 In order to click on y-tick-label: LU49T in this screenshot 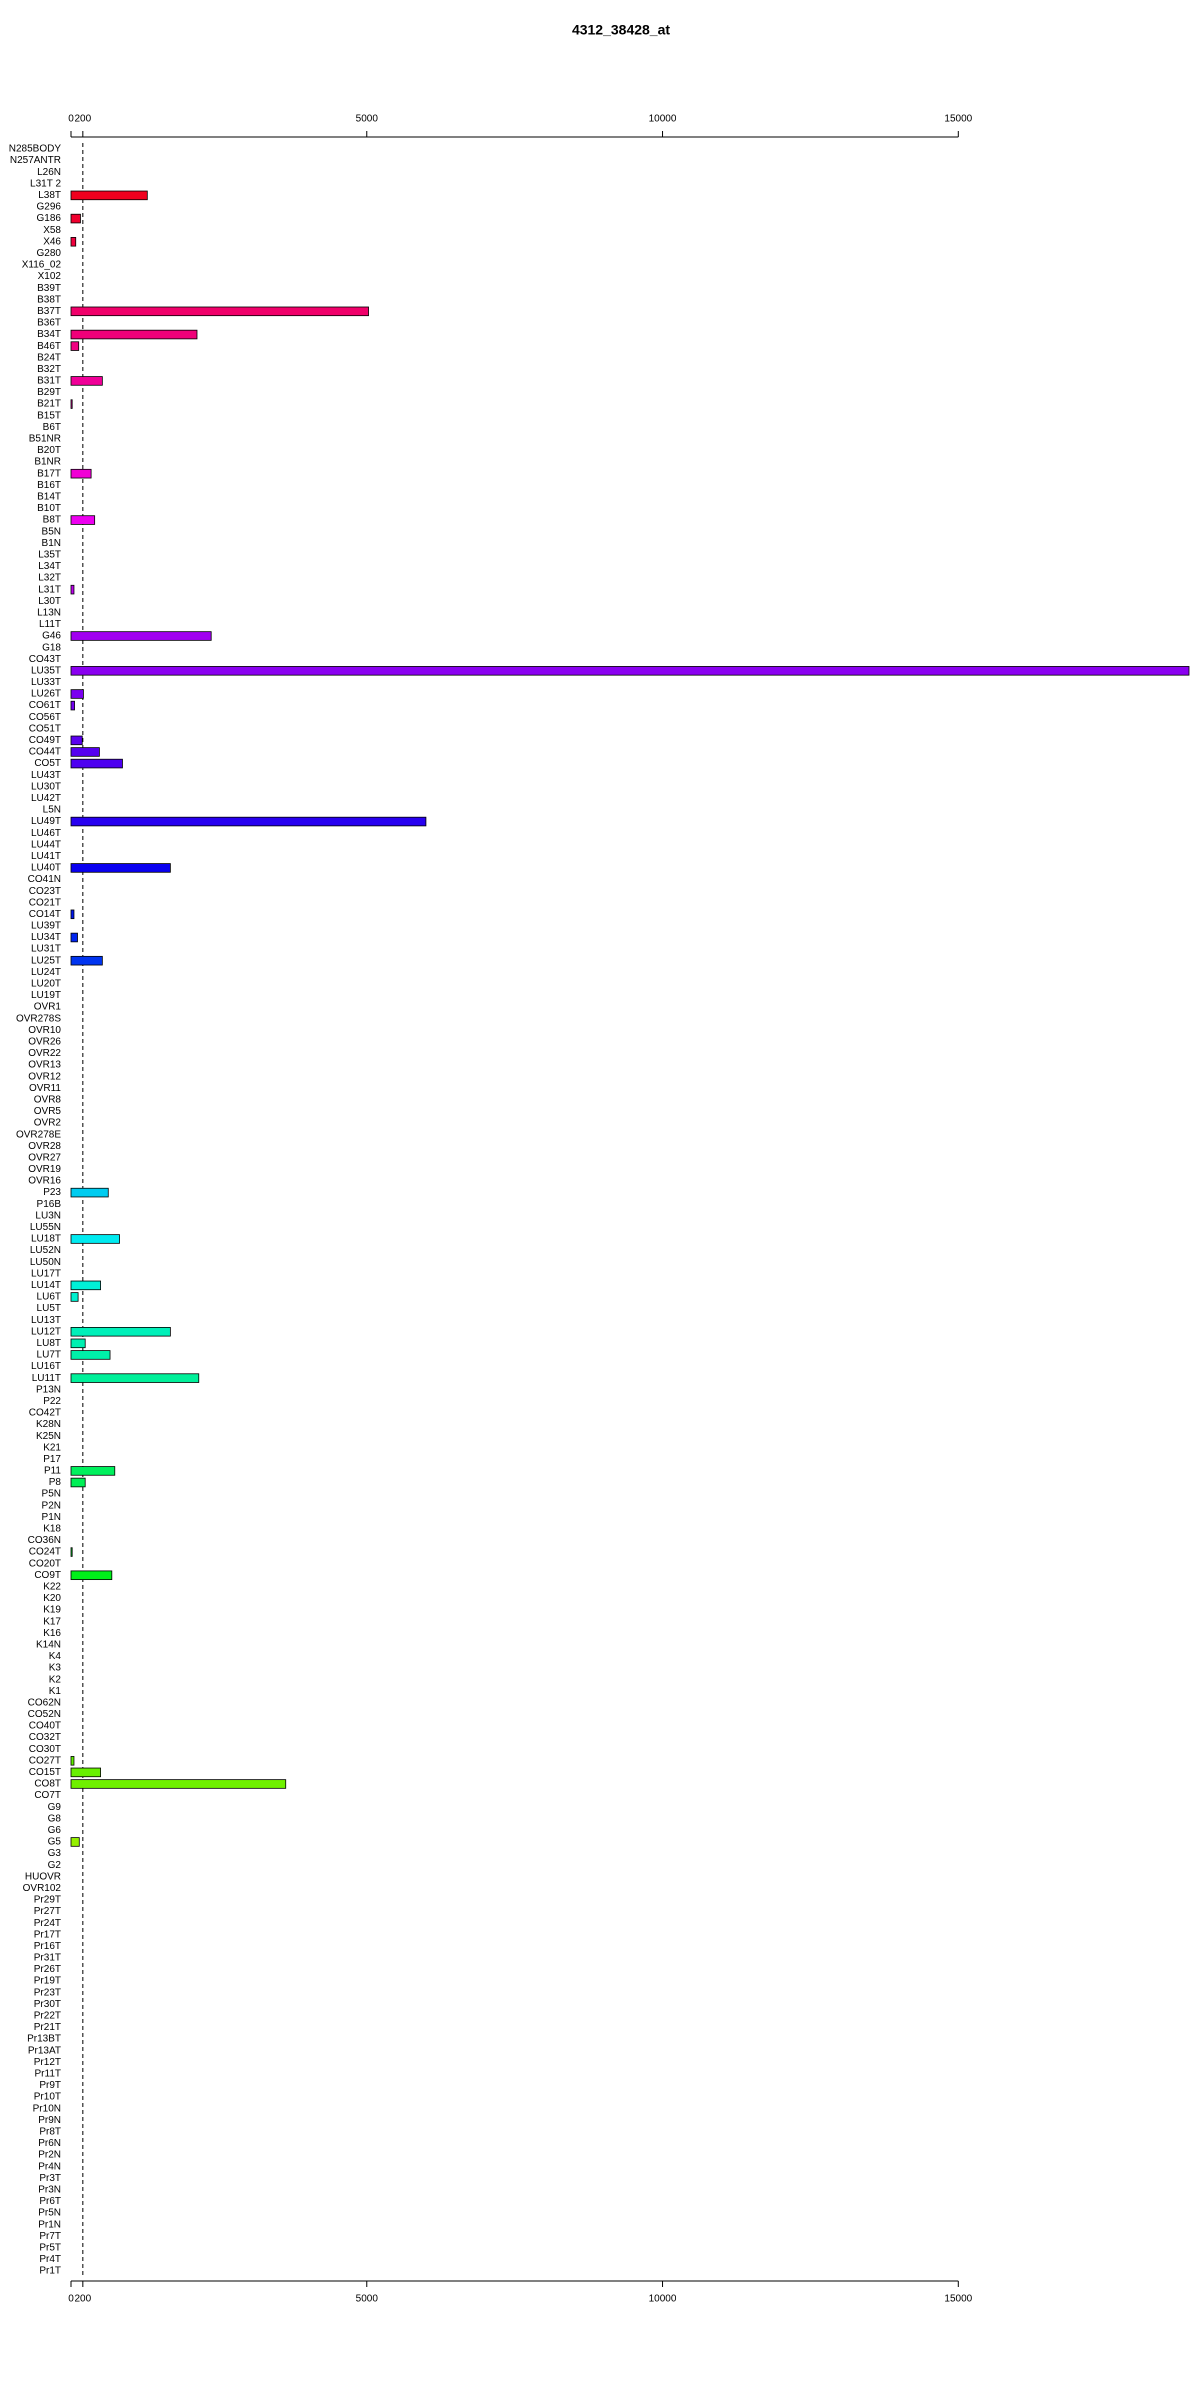, I will do `click(46, 821)`.